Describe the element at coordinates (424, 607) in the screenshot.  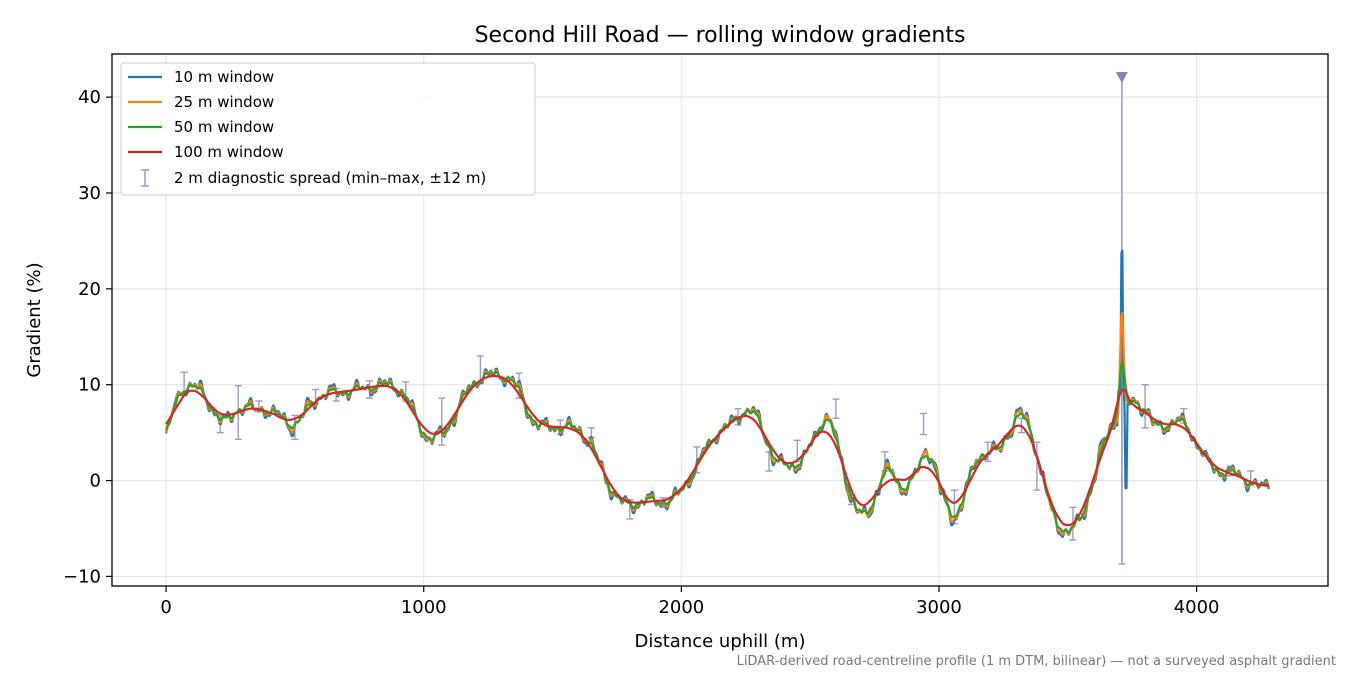
I see `x-tick-label: 1000` at that location.